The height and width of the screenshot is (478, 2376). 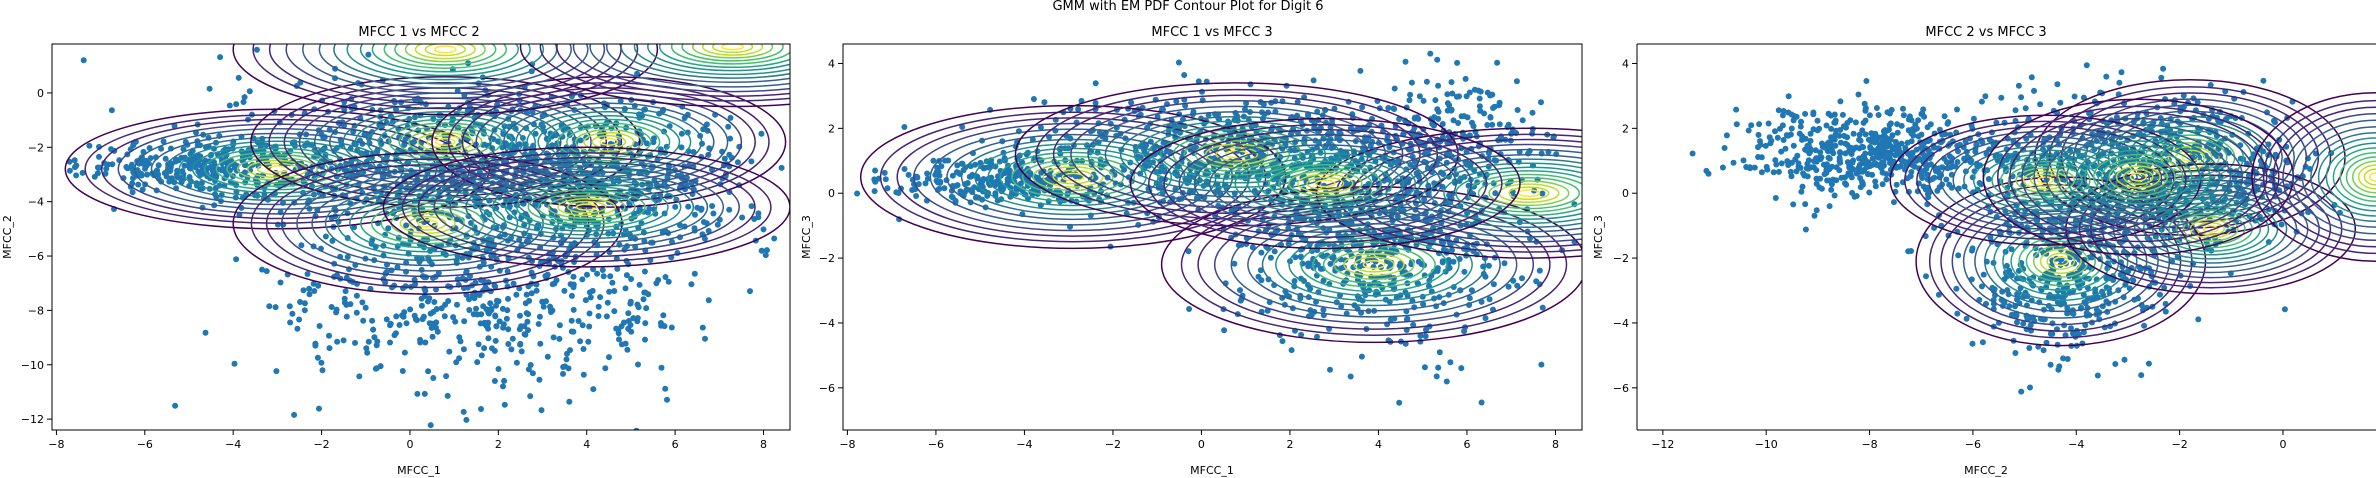 What do you see at coordinates (806, 237) in the screenshot?
I see `subplot-2-ylabel: MFCC_3` at bounding box center [806, 237].